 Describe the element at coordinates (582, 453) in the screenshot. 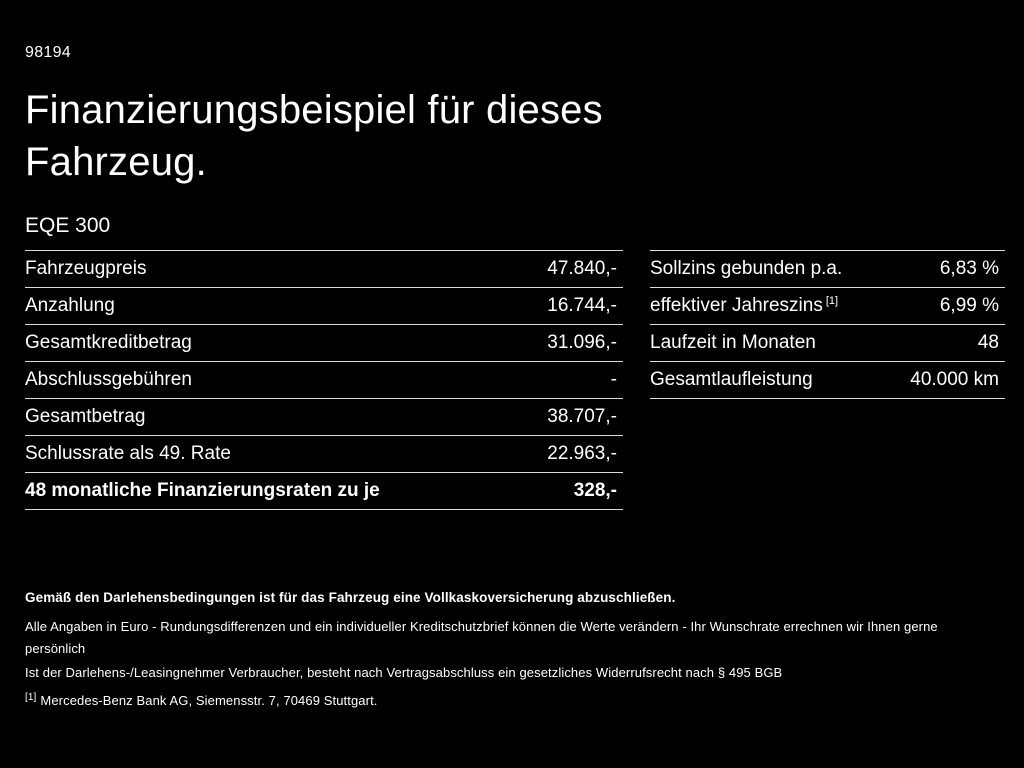

I see `row-value: 22.963,-` at that location.